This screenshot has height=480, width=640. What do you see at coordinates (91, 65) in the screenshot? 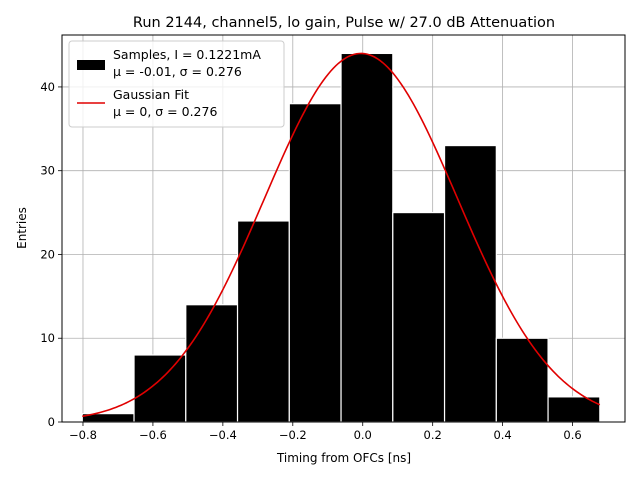
I see `legend-histogram-swatch` at bounding box center [91, 65].